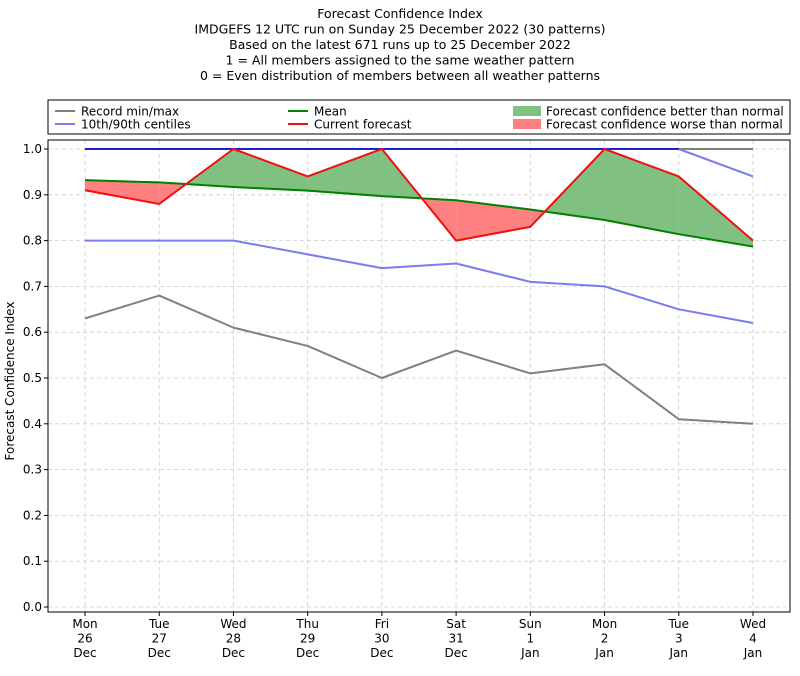 The height and width of the screenshot is (676, 800). I want to click on x-tick-label: Wed 28 Dec, so click(233, 638).